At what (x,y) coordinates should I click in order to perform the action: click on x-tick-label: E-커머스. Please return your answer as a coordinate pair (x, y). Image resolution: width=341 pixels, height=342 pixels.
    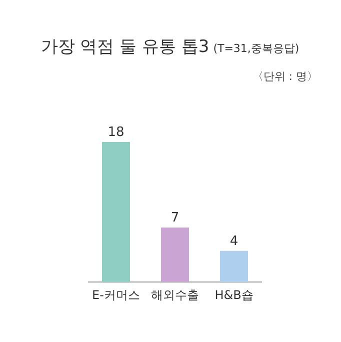
    Looking at the image, I should click on (116, 295).